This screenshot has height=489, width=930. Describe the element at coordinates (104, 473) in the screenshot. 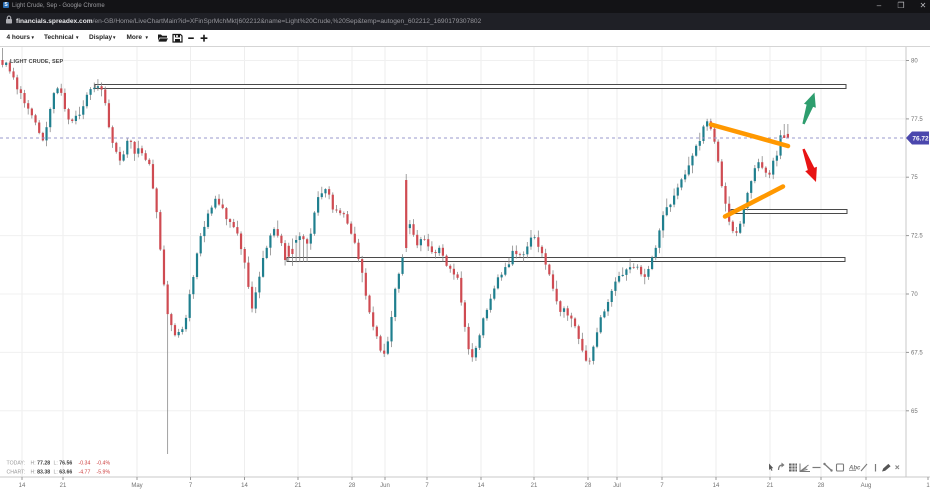

I see `svg-text: -5.9%` at that location.